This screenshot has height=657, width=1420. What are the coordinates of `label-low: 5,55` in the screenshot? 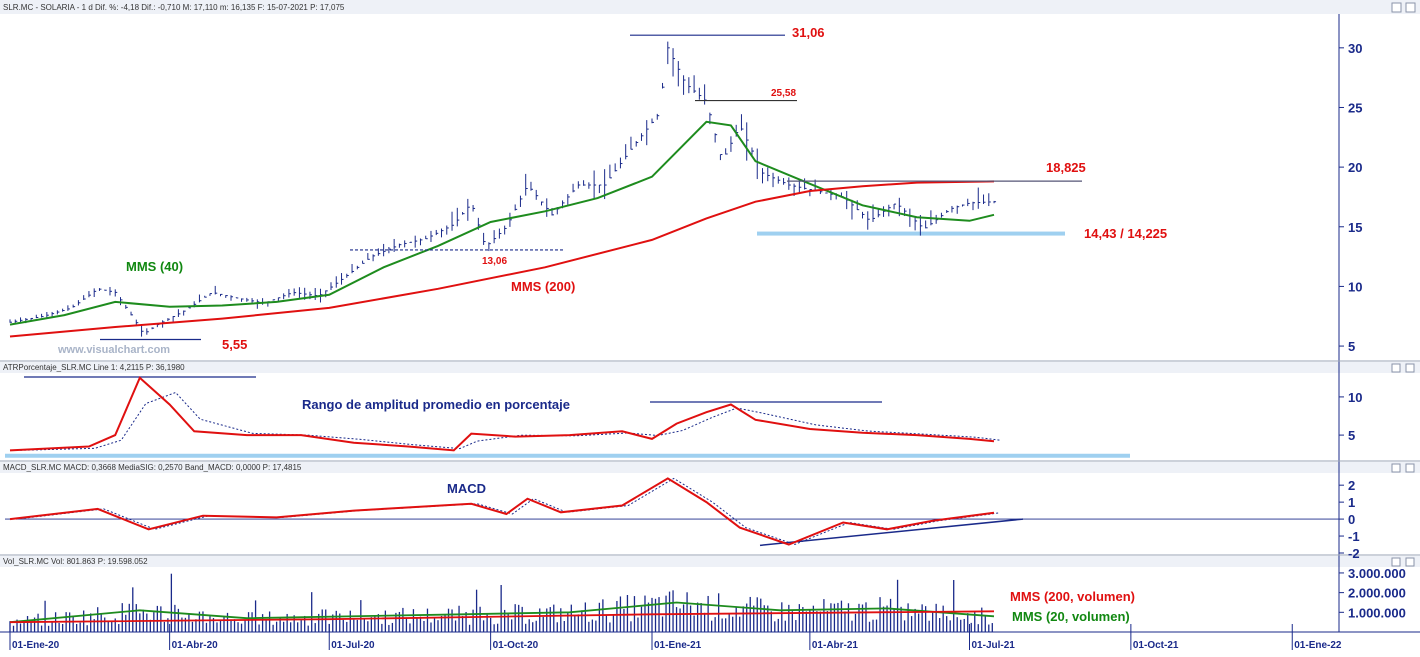 It's located at (234, 344).